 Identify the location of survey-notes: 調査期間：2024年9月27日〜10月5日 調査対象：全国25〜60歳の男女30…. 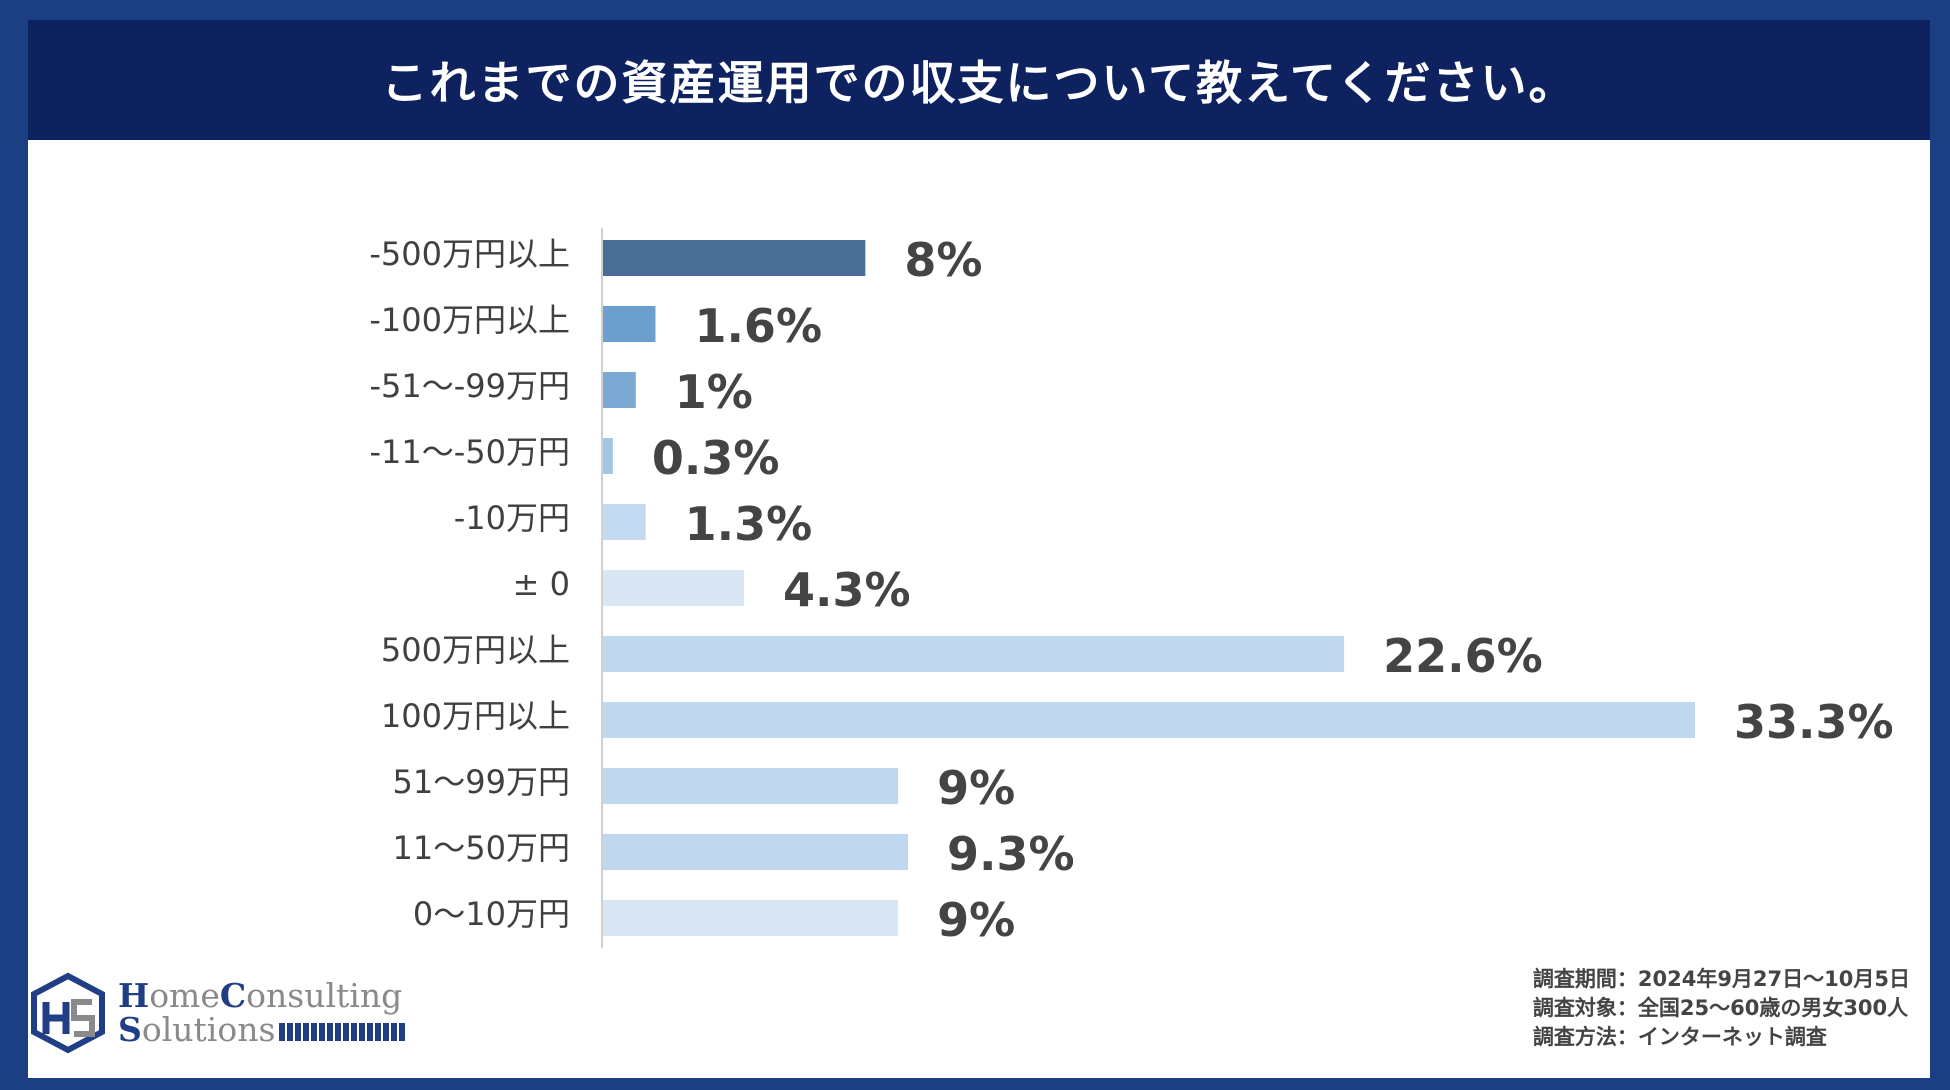
(1721, 1008).